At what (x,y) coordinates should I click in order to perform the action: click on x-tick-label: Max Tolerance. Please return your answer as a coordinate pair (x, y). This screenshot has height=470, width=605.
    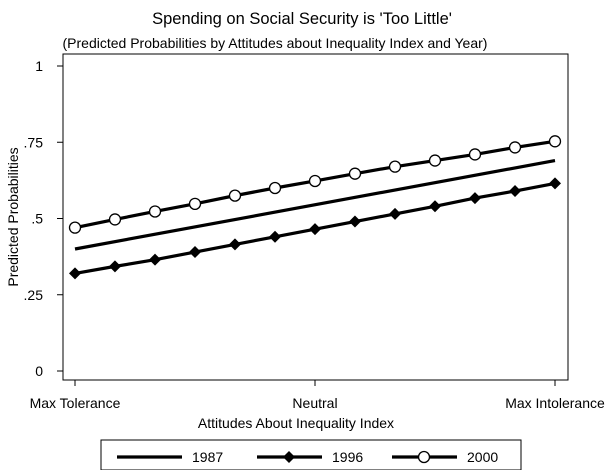
    Looking at the image, I should click on (75, 403).